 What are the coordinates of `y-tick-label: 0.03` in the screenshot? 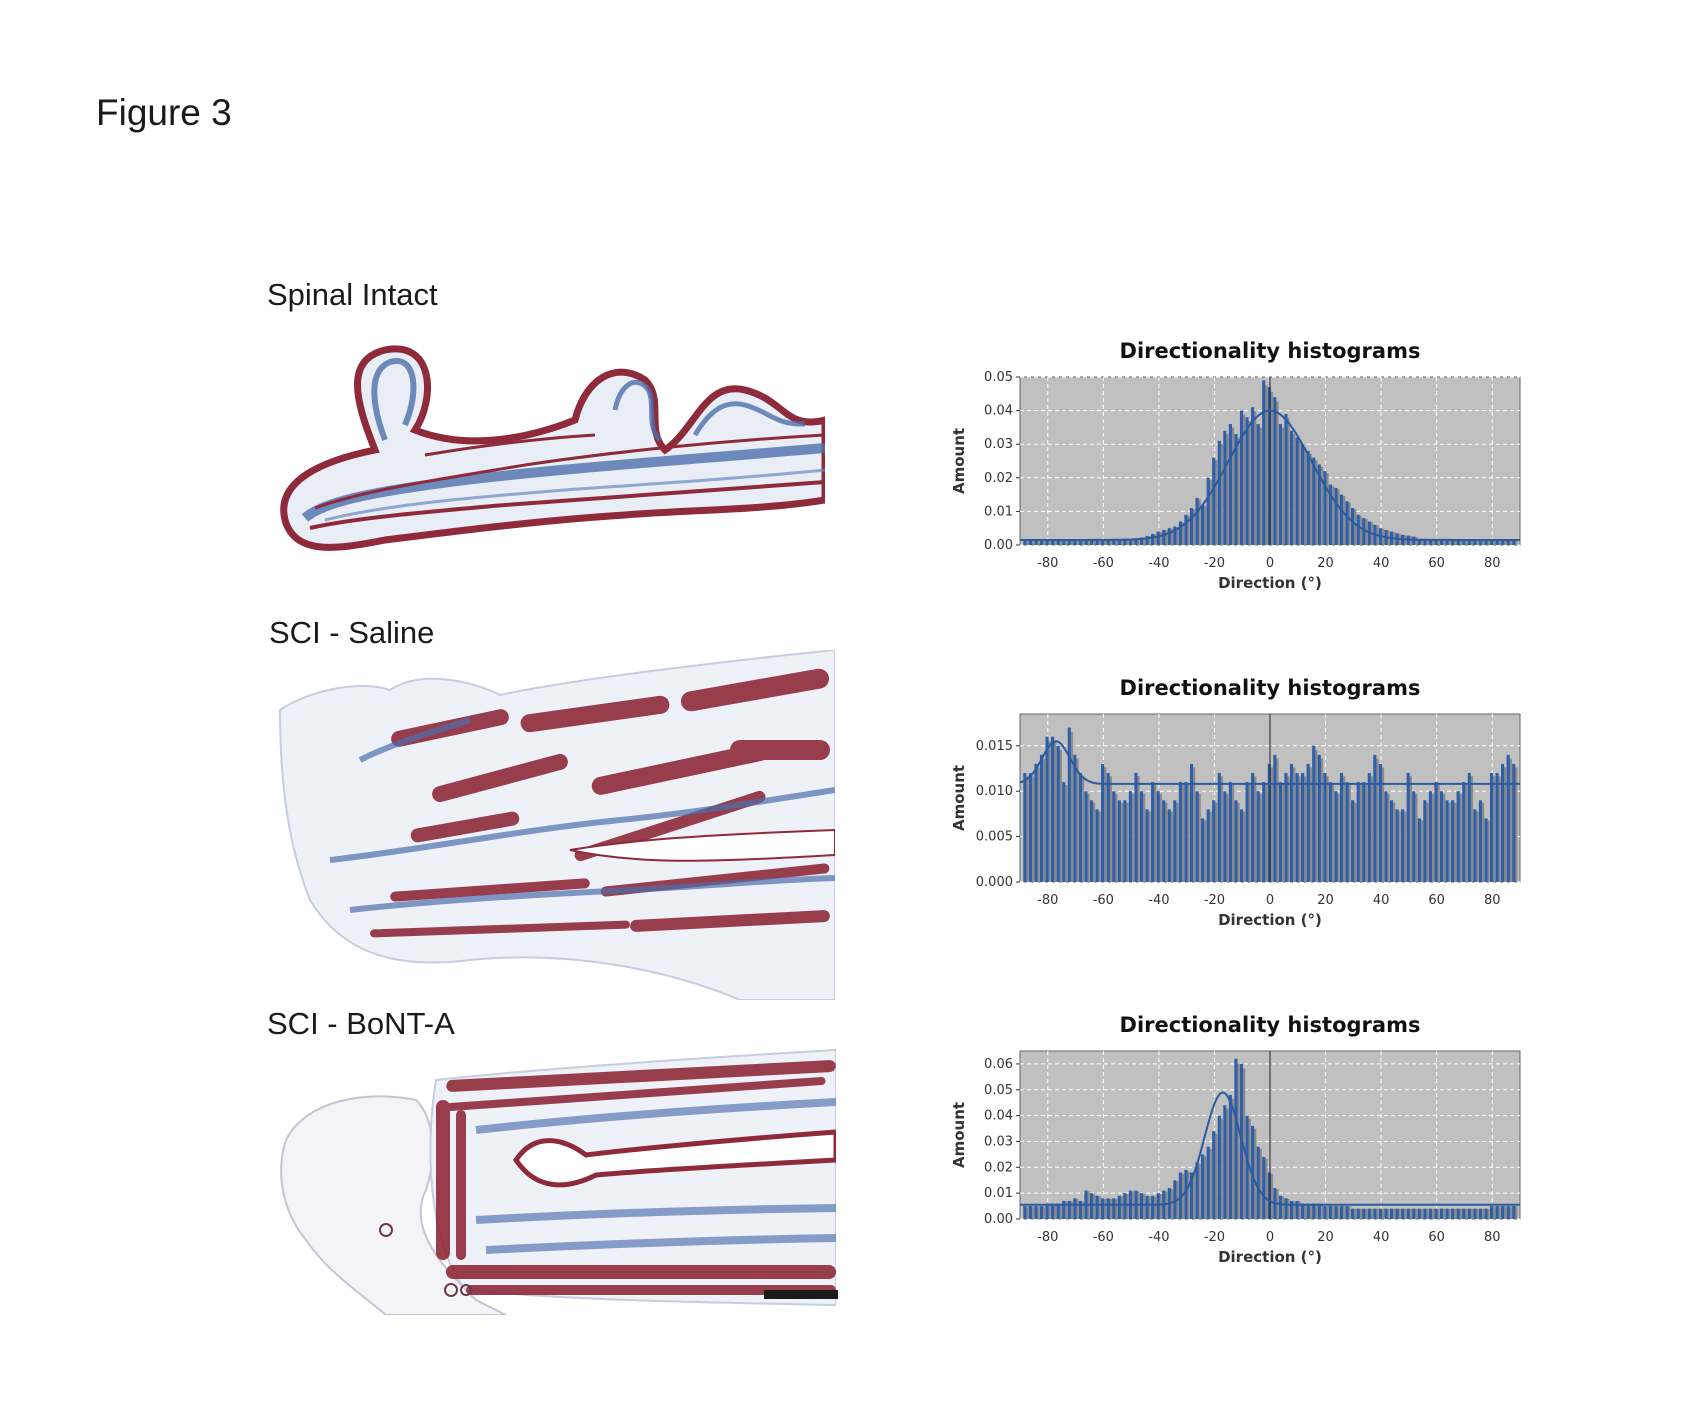 It's located at (998, 1141).